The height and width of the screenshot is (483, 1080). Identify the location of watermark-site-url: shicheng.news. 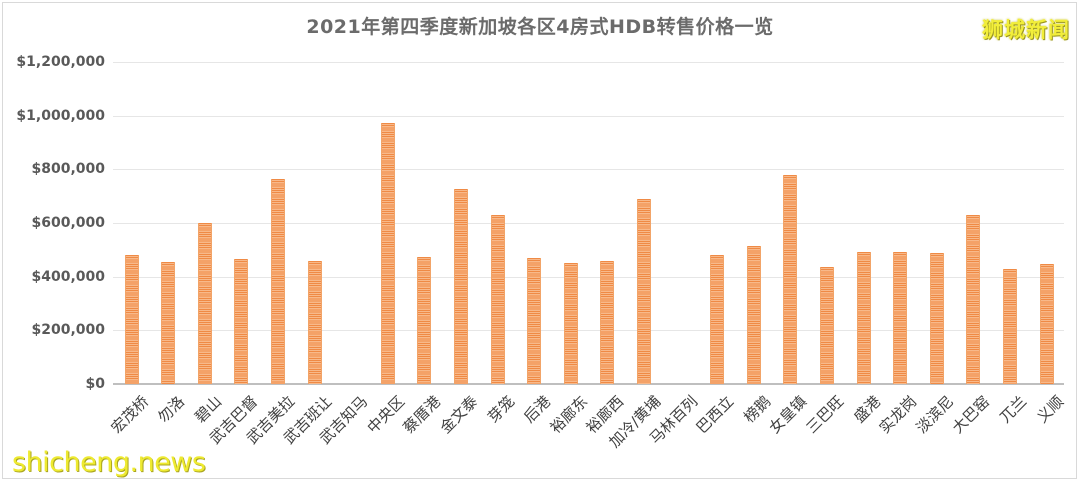
(109, 462).